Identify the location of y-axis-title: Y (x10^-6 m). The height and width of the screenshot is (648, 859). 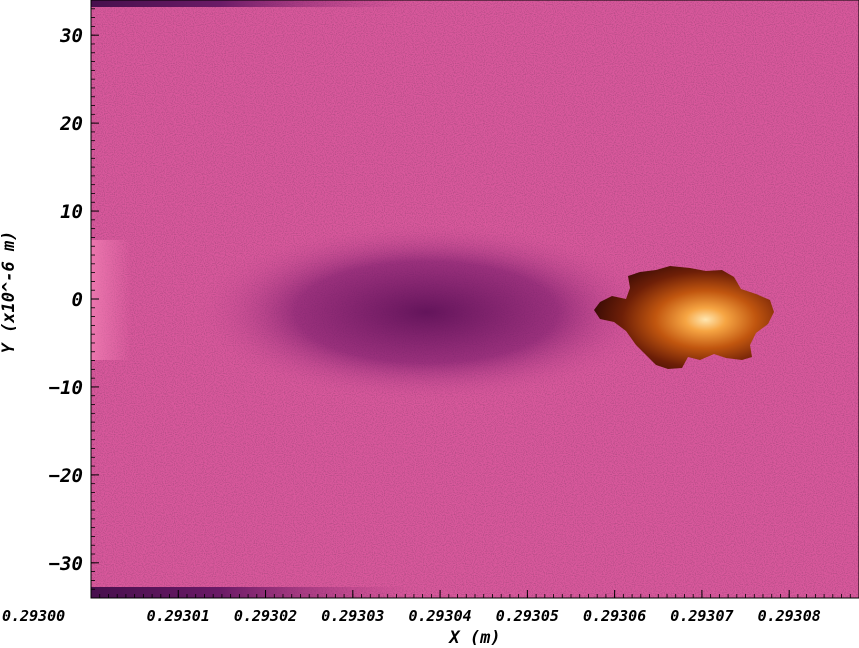
(9, 292).